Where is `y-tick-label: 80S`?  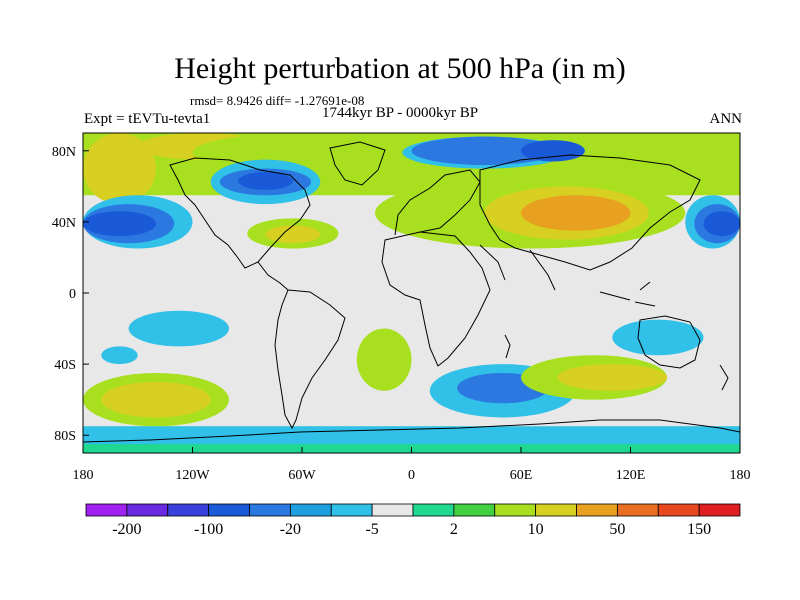 y-tick-label: 80S is located at coordinates (65, 436).